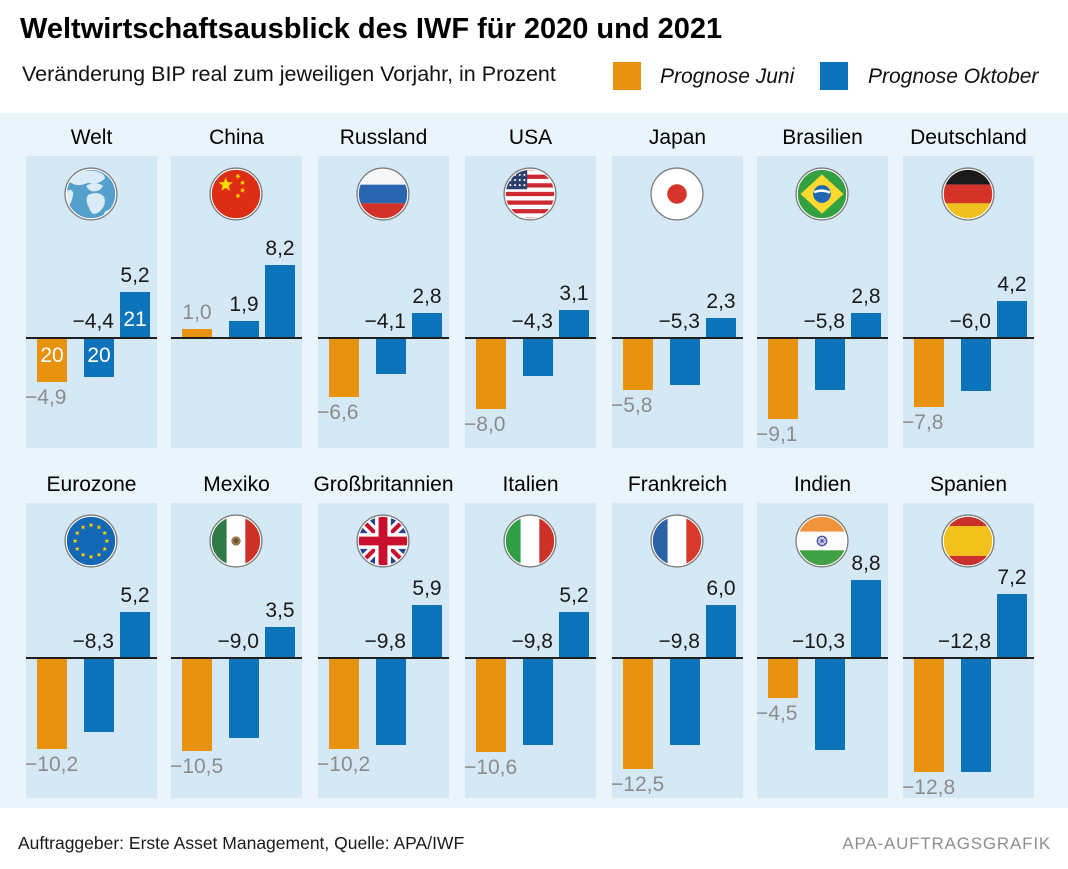 The width and height of the screenshot is (1068, 869). What do you see at coordinates (91, 302) in the screenshot?
I see `panel-welt: −4,9 20 −4,4 20 5,2 21` at bounding box center [91, 302].